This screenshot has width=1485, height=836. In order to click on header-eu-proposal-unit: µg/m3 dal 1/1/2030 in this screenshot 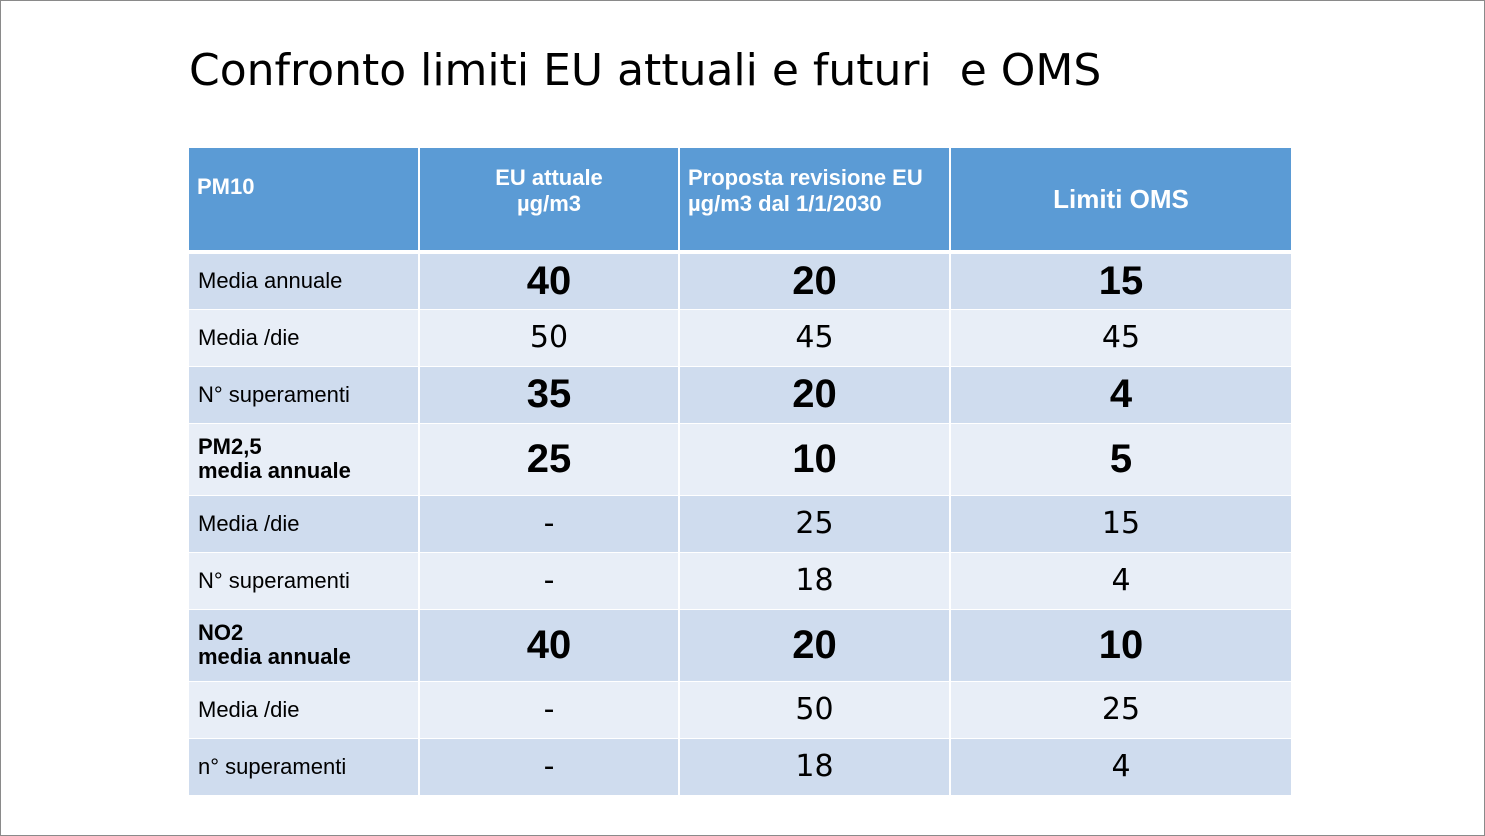, I will do `click(785, 203)`.